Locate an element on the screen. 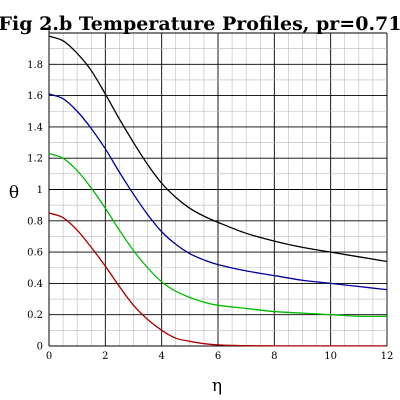  x-tick-label: 4 is located at coordinates (161, 356).